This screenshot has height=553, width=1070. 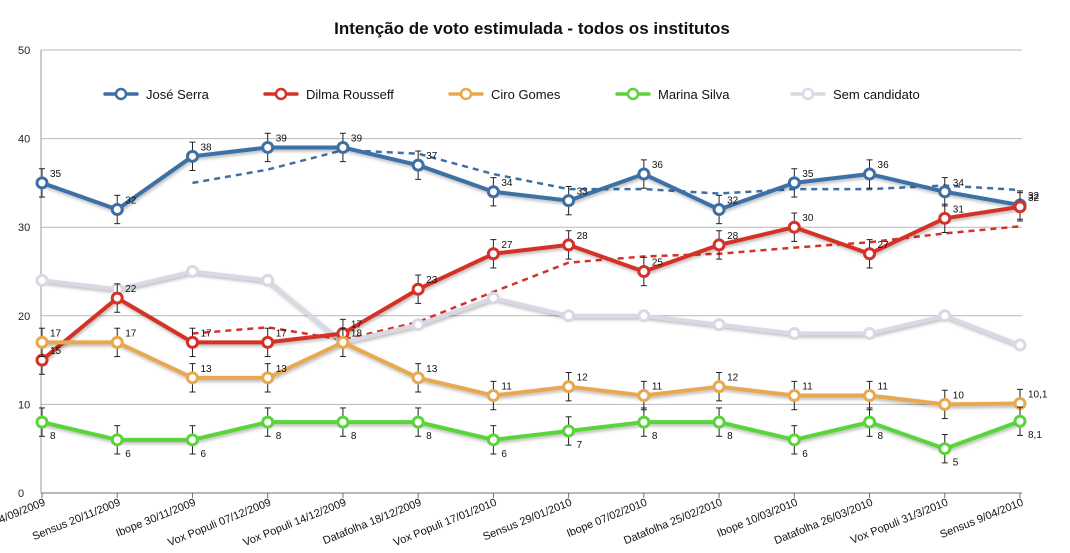 What do you see at coordinates (350, 94) in the screenshot?
I see `legend-label: Dilma Rousseff` at bounding box center [350, 94].